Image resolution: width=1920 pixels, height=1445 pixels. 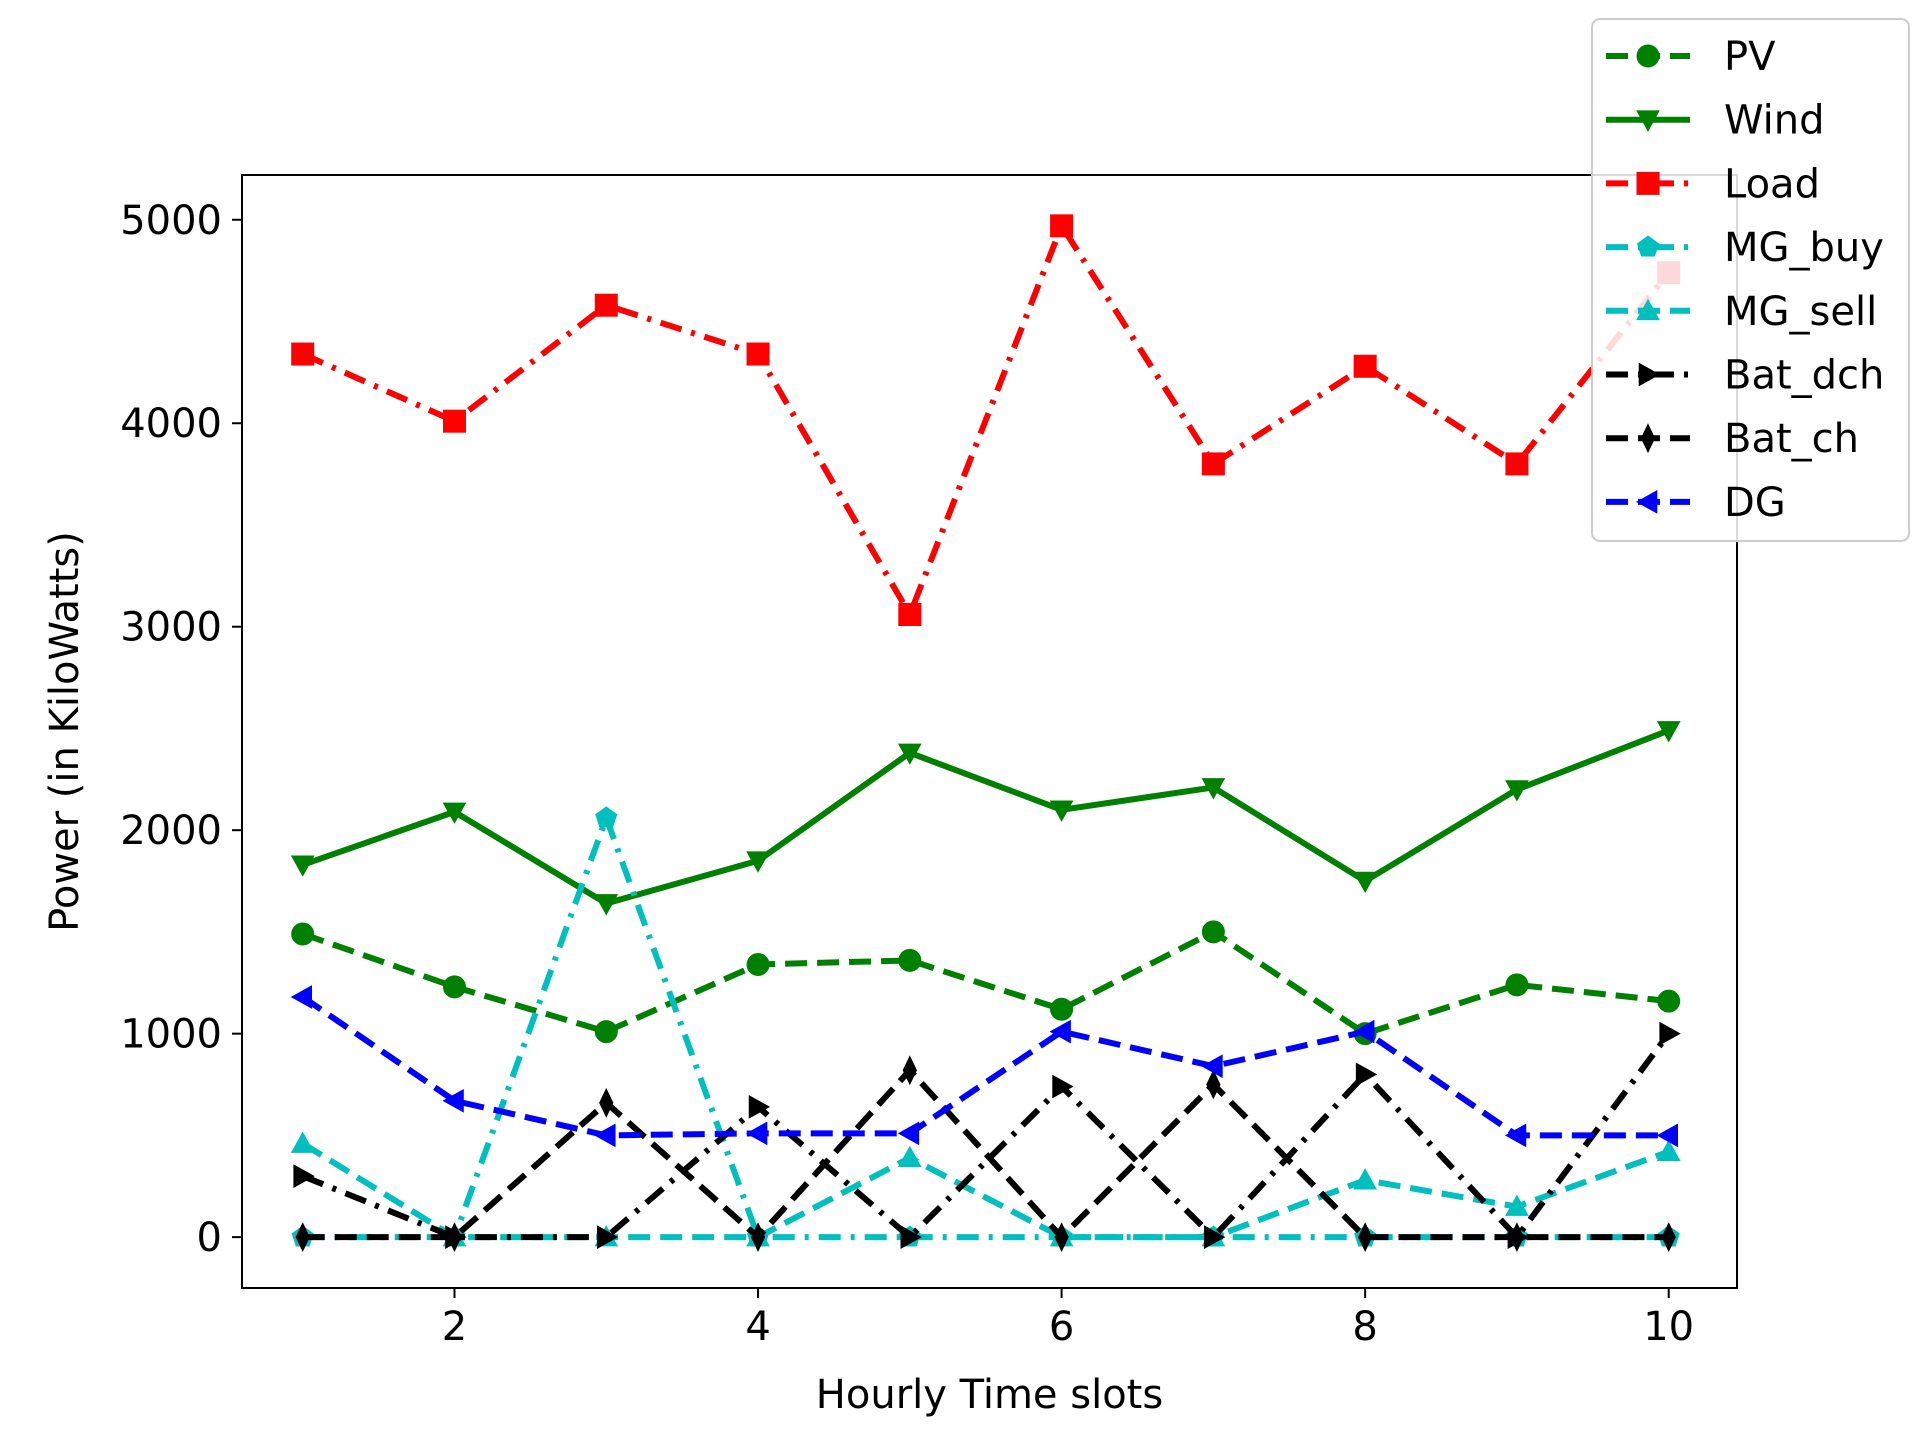 I want to click on x-axis-label: Hourly Time slots, so click(x=989, y=1395).